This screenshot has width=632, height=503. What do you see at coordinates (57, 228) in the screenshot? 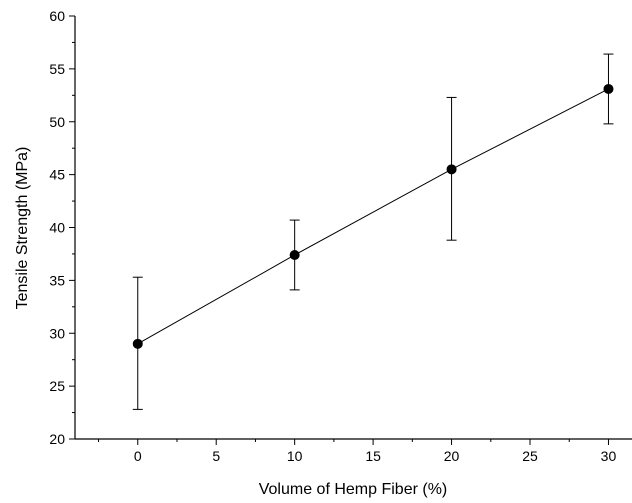
I see `y-tick-label: 40` at bounding box center [57, 228].